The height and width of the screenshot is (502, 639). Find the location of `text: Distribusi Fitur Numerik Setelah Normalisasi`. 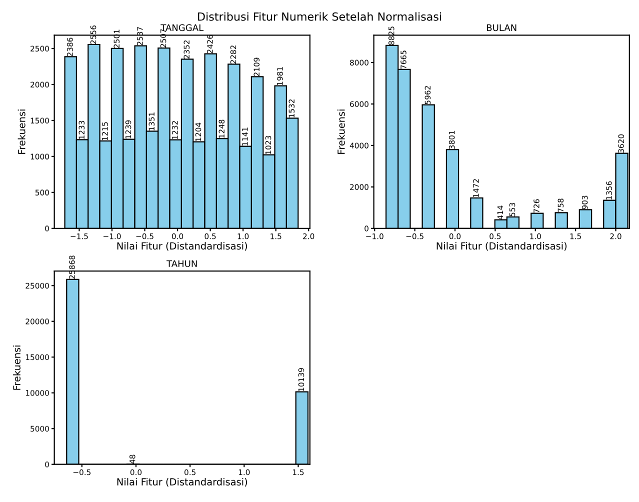

text: Distribusi Fitur Numerik Setelah Normalisasi is located at coordinates (319, 16).